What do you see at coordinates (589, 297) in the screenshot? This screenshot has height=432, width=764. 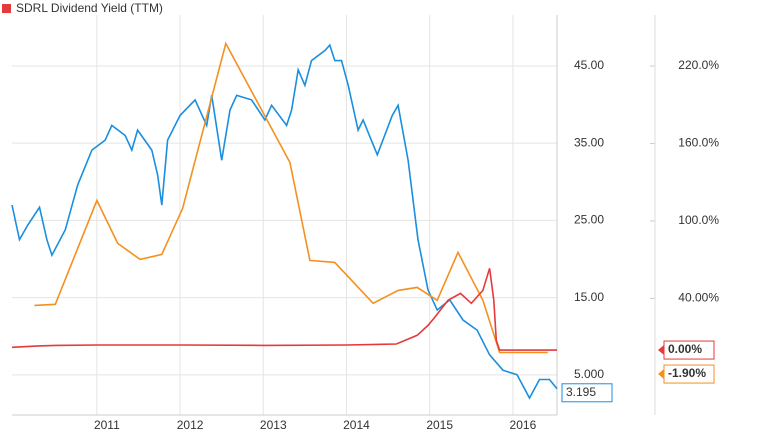 I see `y-tick-label: 15.00` at bounding box center [589, 297].